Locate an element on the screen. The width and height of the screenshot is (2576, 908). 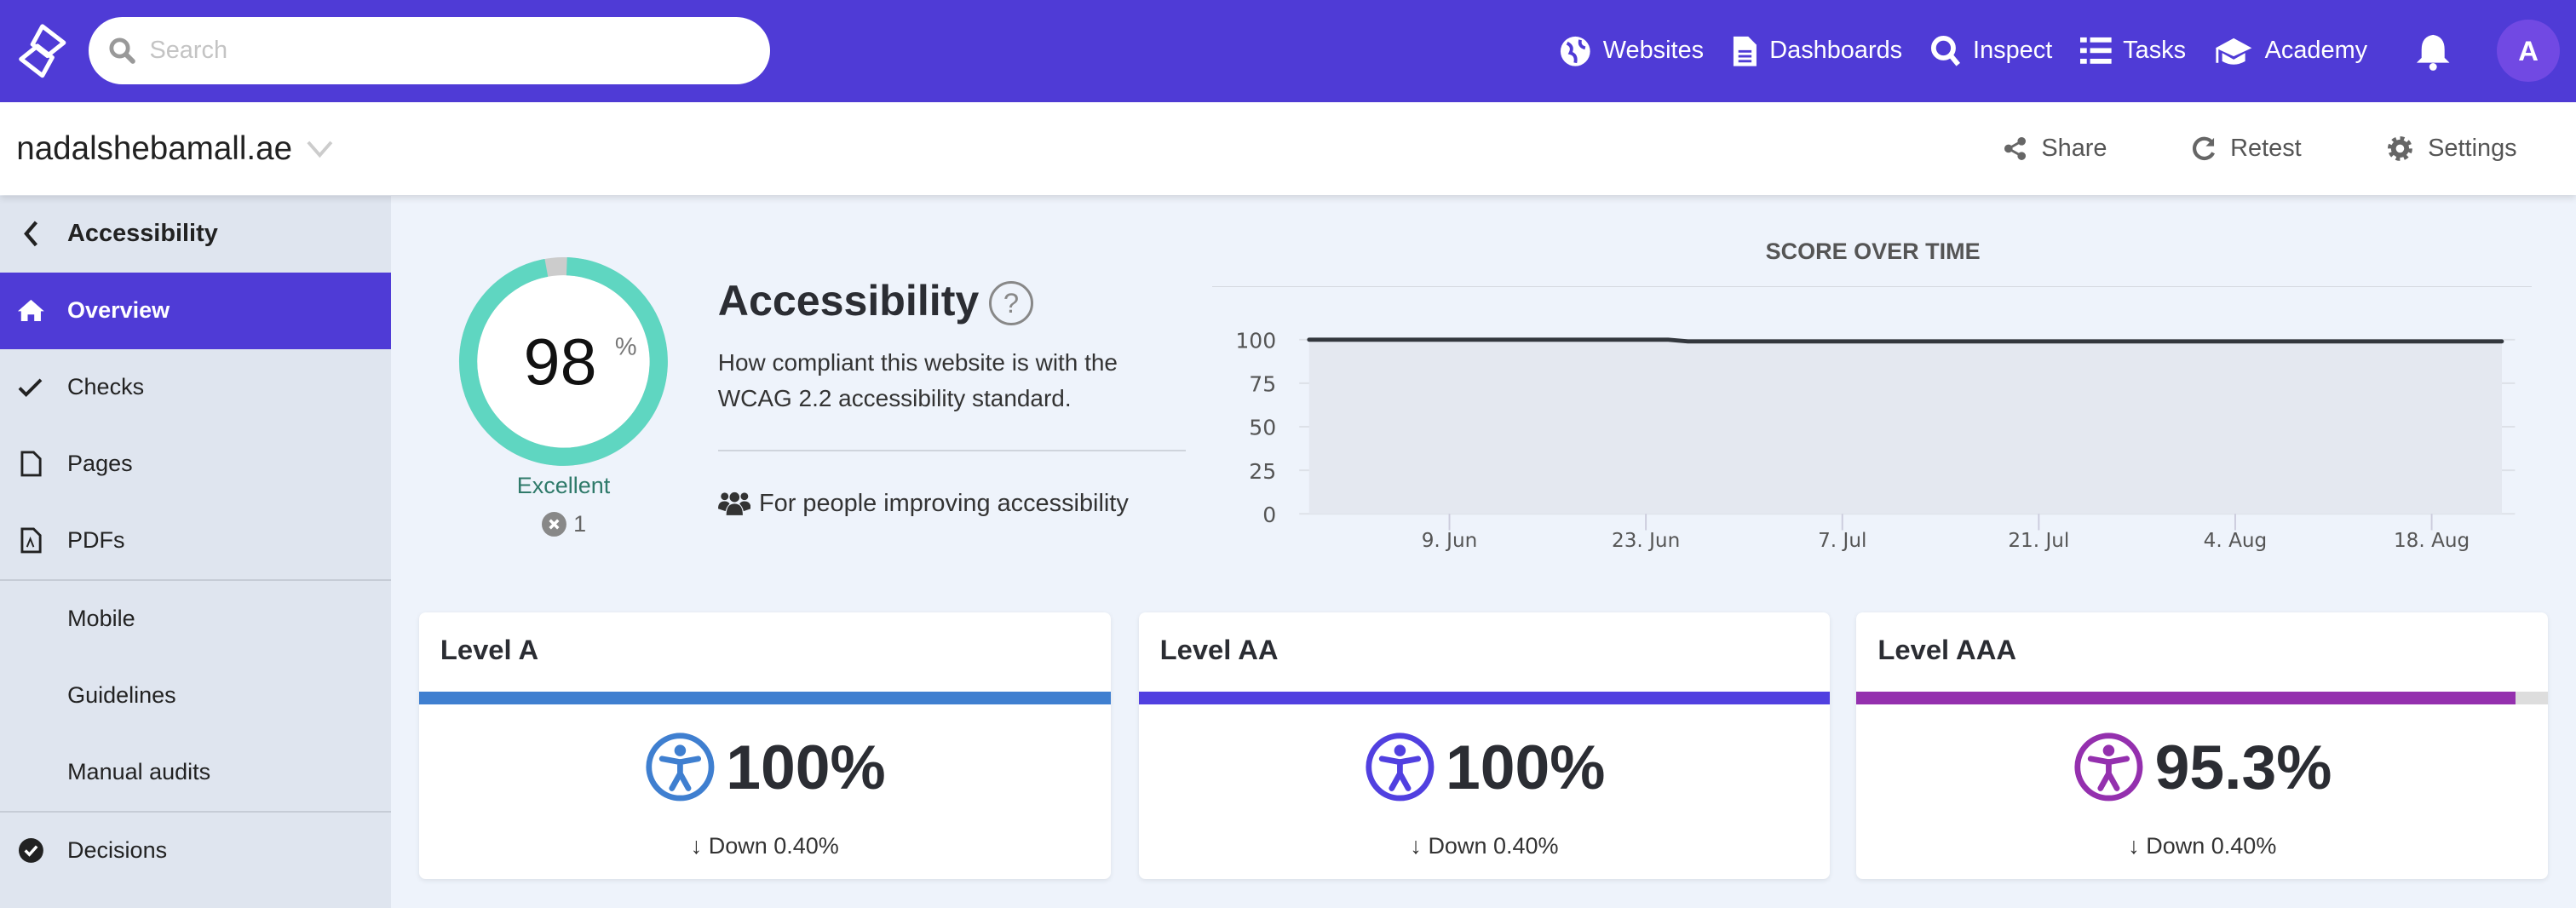
audience-text: For people improving accessibility is located at coordinates (944, 503).